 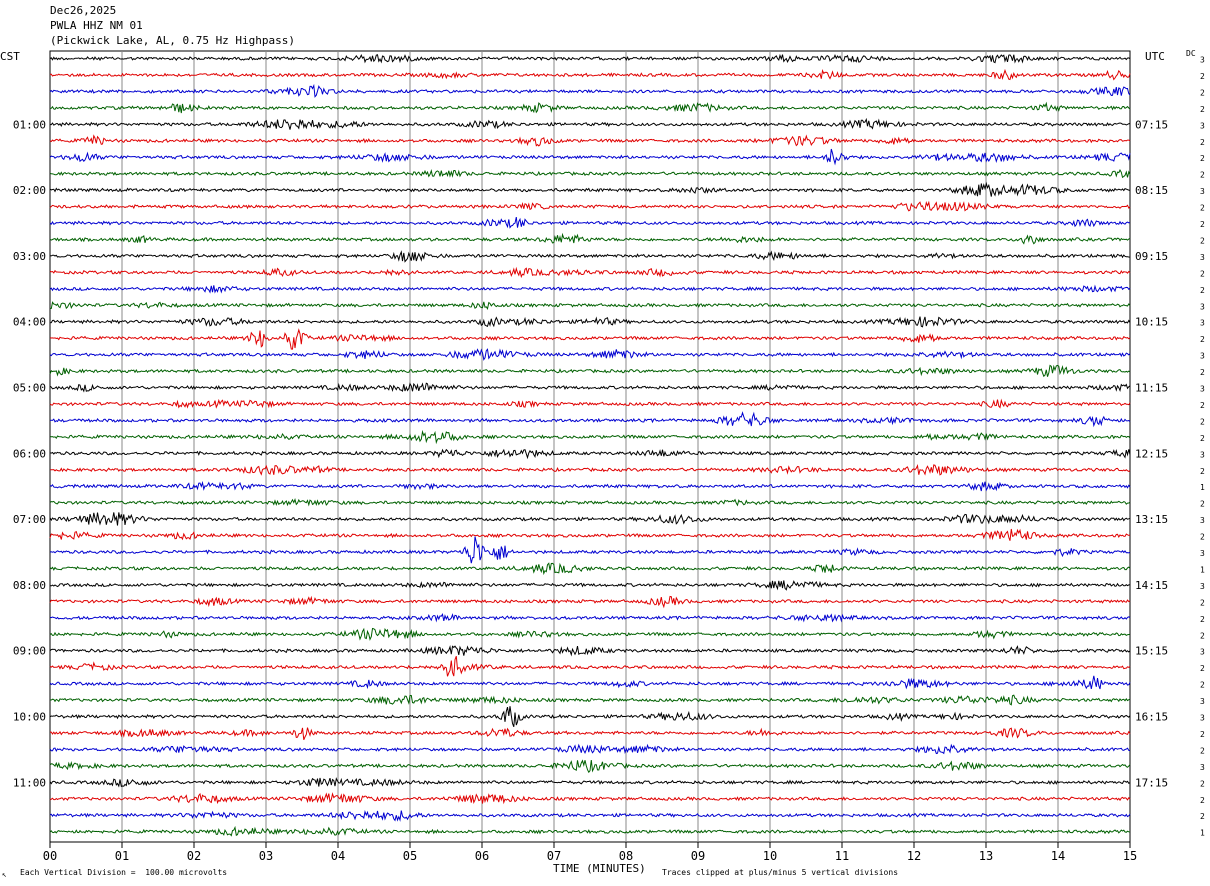 What do you see at coordinates (194, 856) in the screenshot?
I see `x-tick-label: 02` at bounding box center [194, 856].